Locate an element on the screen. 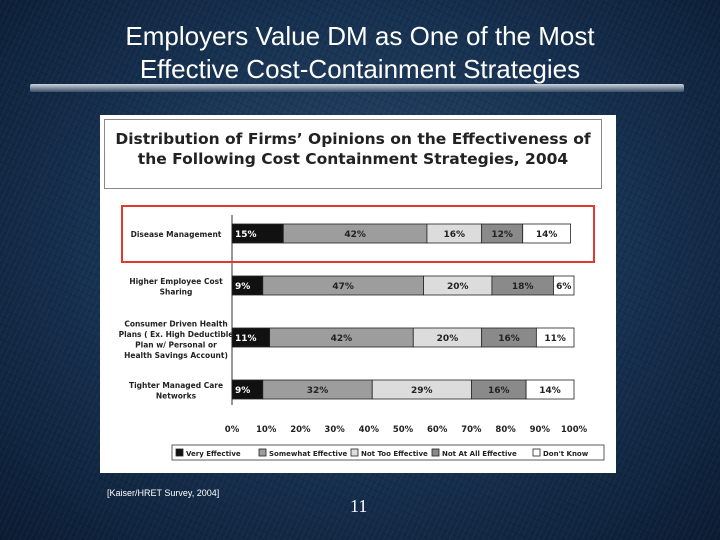 The height and width of the screenshot is (540, 720). category-label-1-0: Higher Employee Cost is located at coordinates (176, 281).